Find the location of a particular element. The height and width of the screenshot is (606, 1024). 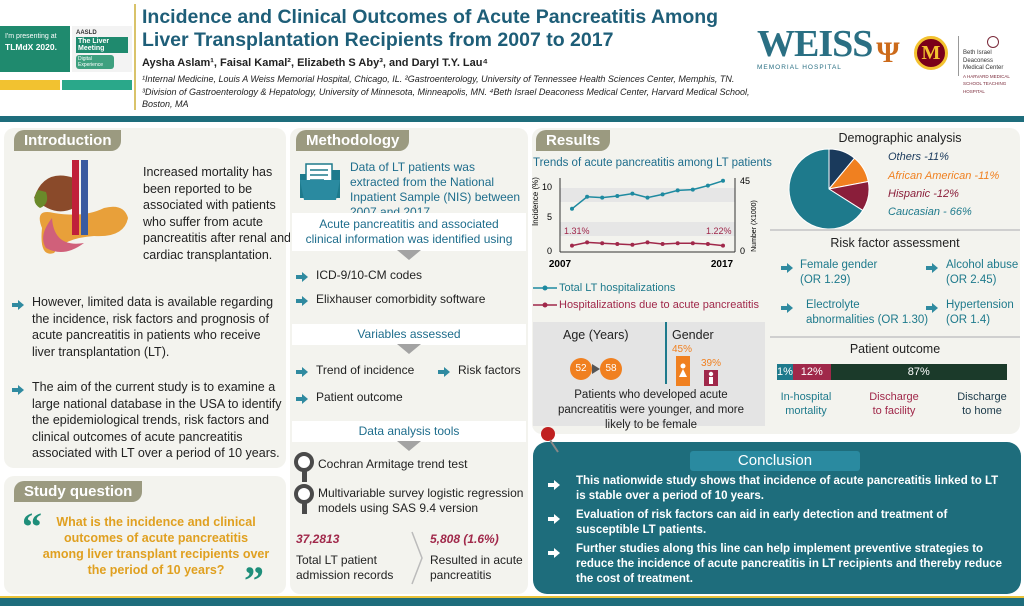

pushpin-icon is located at coordinates (550, 440).